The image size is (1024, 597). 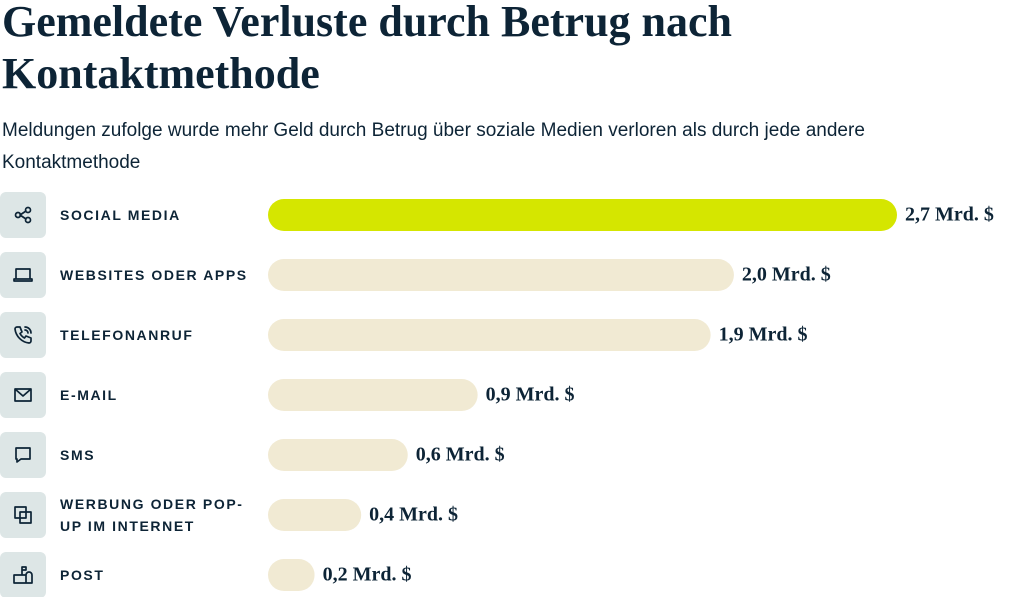 What do you see at coordinates (460, 455) in the screenshot?
I see `value-label: 0,6 Mrd. $` at bounding box center [460, 455].